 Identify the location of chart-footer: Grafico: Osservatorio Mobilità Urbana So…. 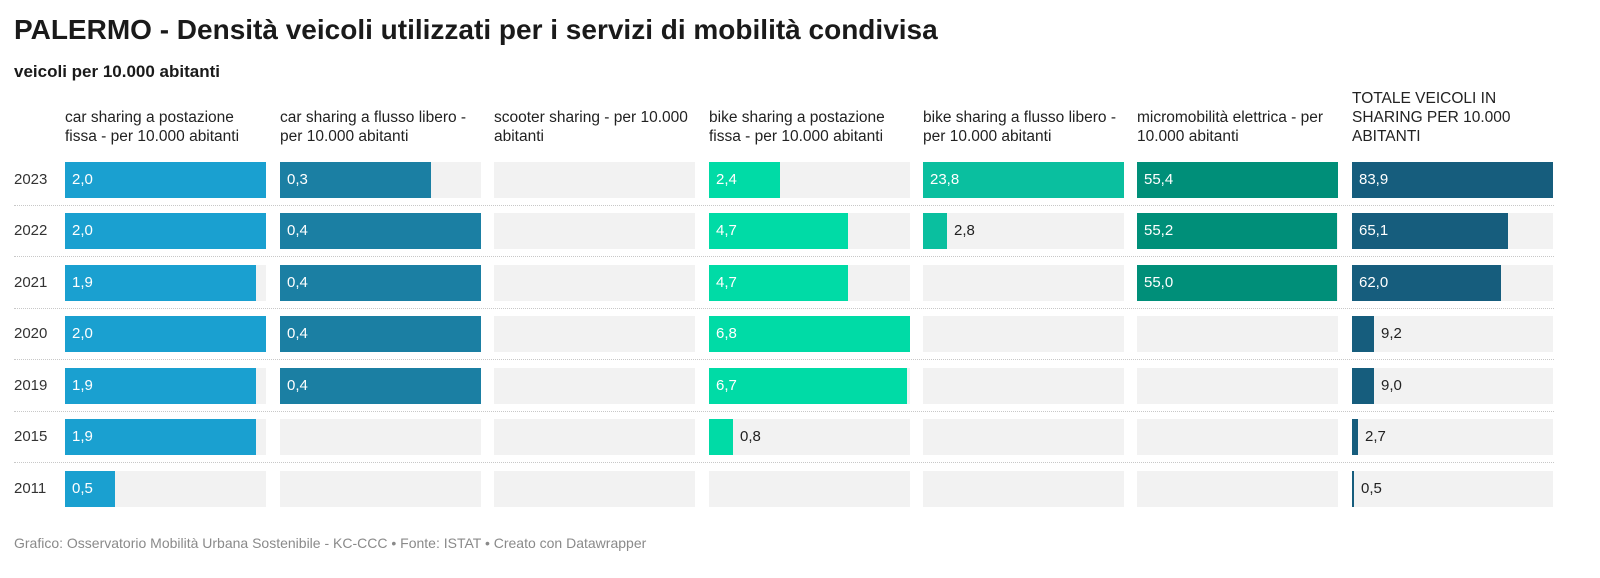
(330, 543).